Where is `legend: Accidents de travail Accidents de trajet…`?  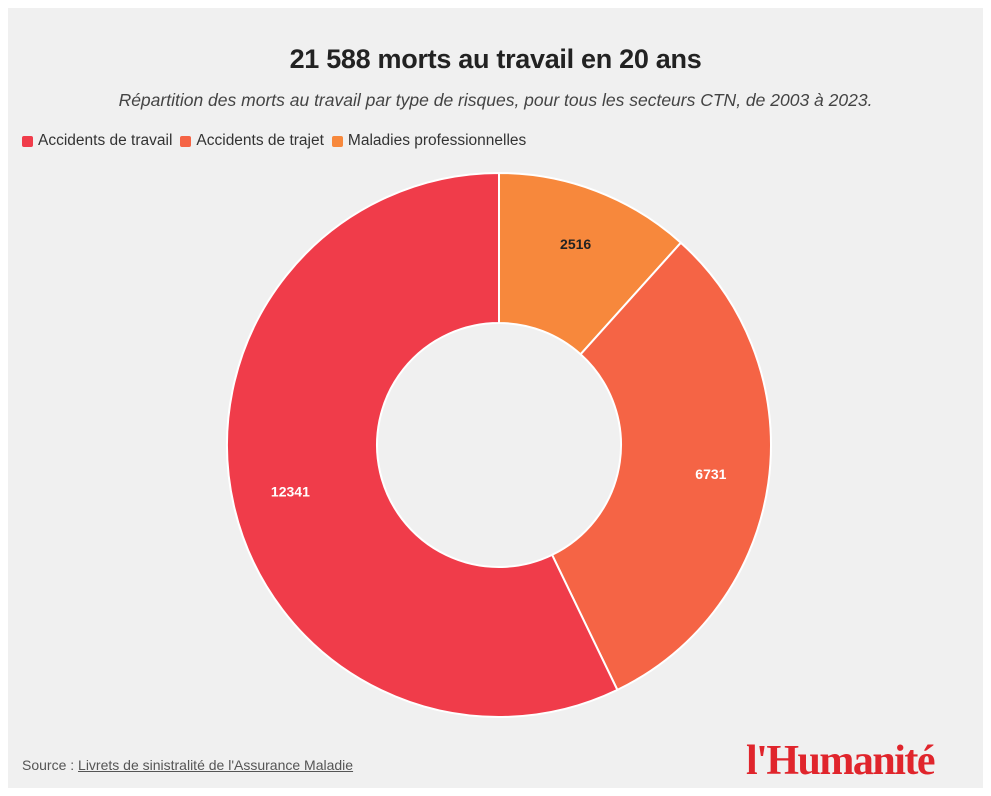
legend: Accidents de travail Accidents de trajet… is located at coordinates (278, 141).